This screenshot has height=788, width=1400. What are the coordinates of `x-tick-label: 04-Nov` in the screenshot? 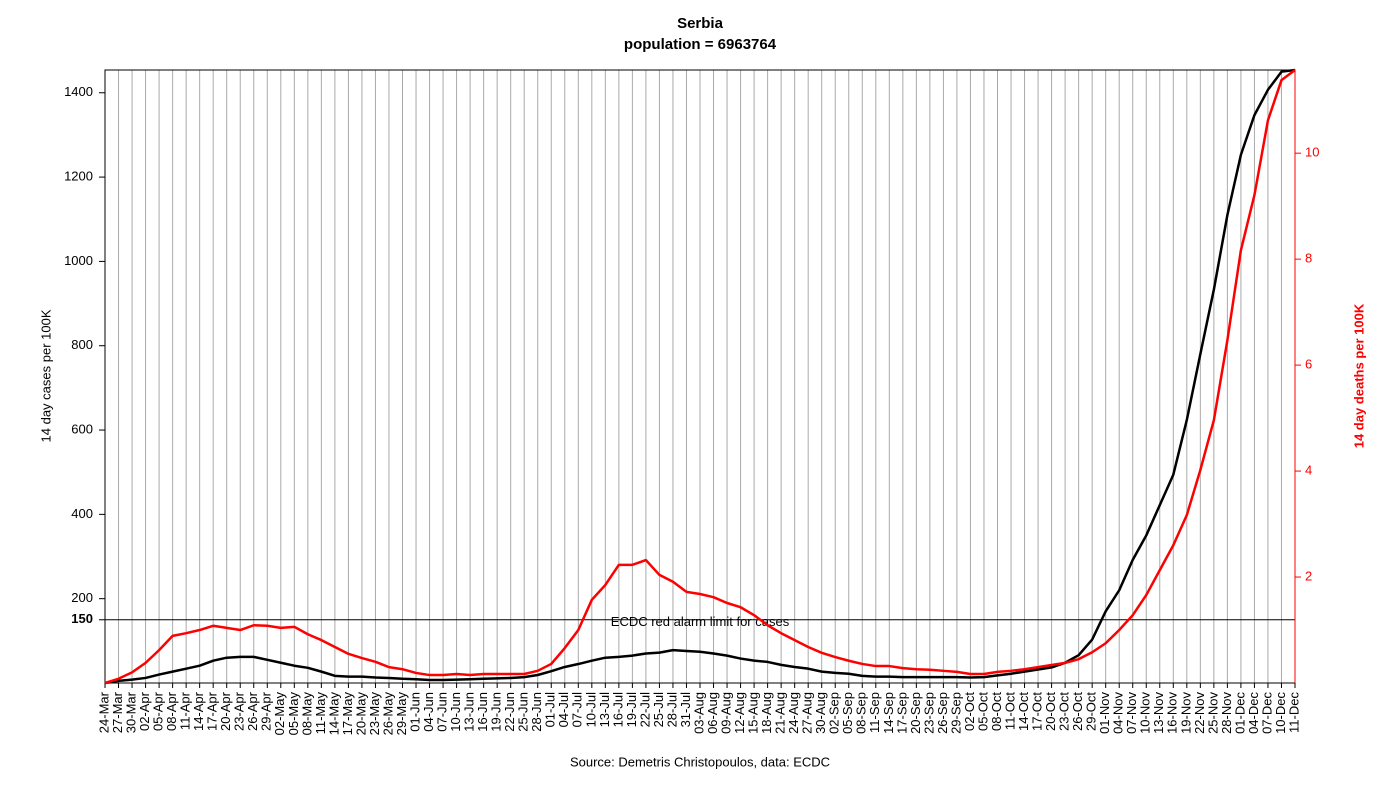 It's located at (1118, 713).